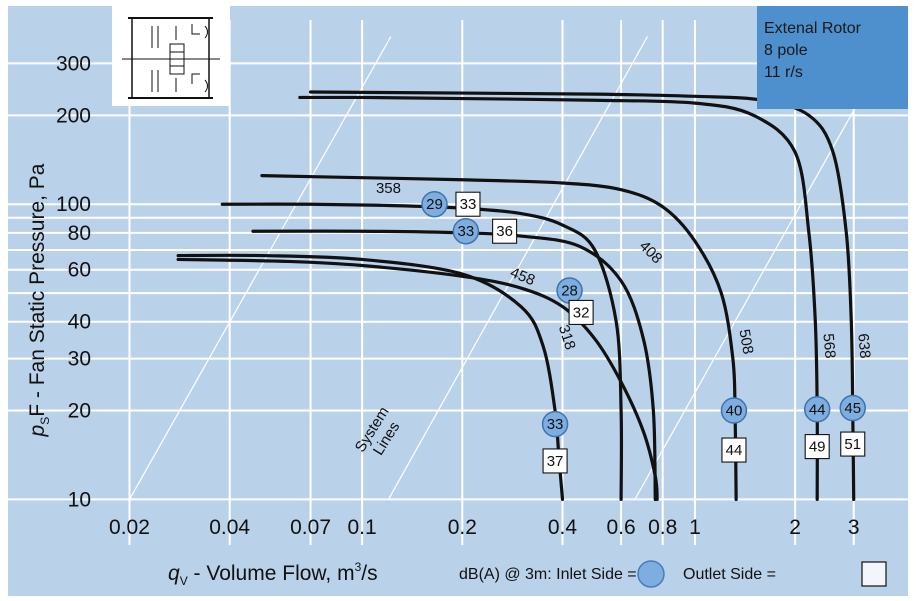 The image size is (916, 601). What do you see at coordinates (462, 527) in the screenshot?
I see `x-tick-label: 0.2` at bounding box center [462, 527].